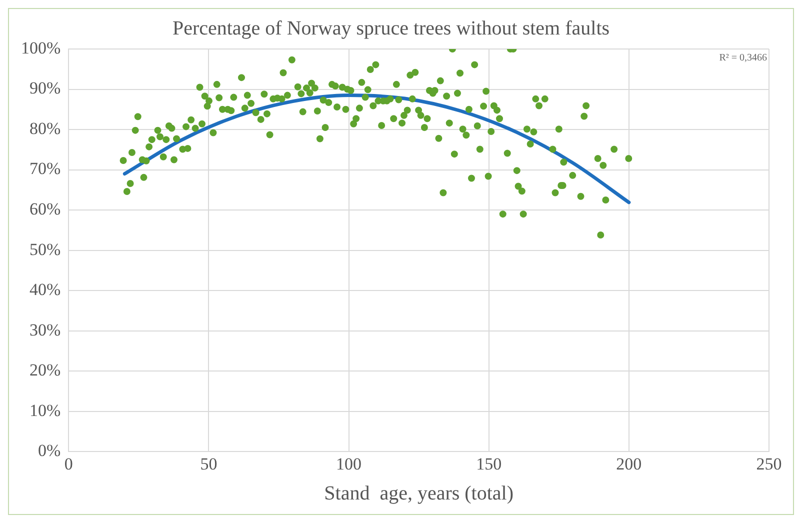 Image resolution: width=802 pixels, height=523 pixels. I want to click on line-series, so click(376, 149).